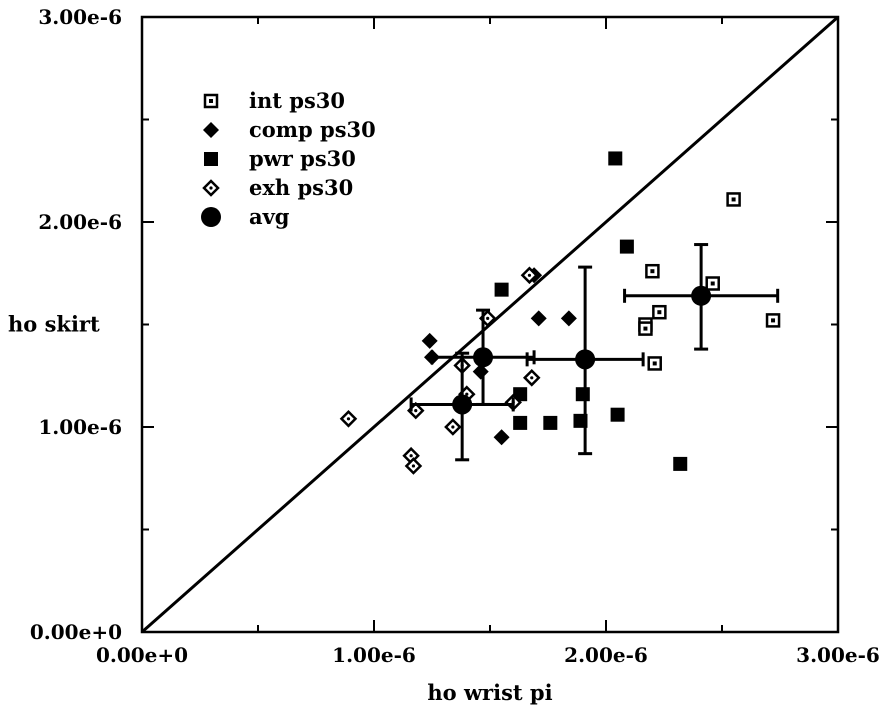 This screenshot has width=882, height=724. Describe the element at coordinates (606, 655) in the screenshot. I see `x-tick-label: 2.00e-6` at that location.